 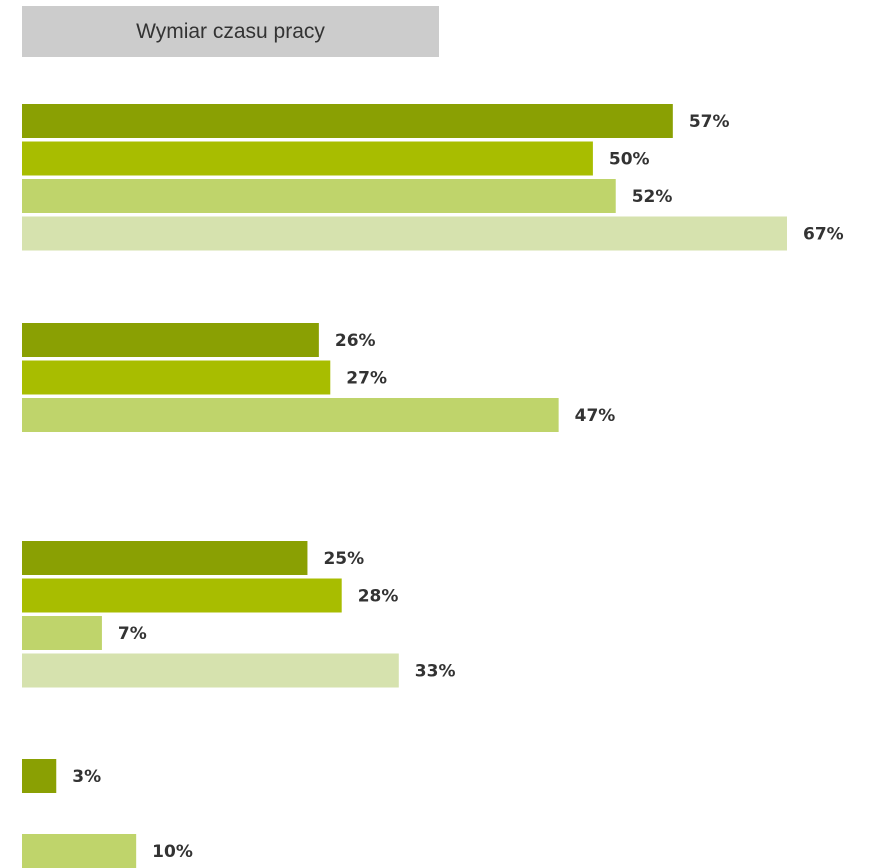 I want to click on bar-value-label: 47%, so click(x=595, y=416).